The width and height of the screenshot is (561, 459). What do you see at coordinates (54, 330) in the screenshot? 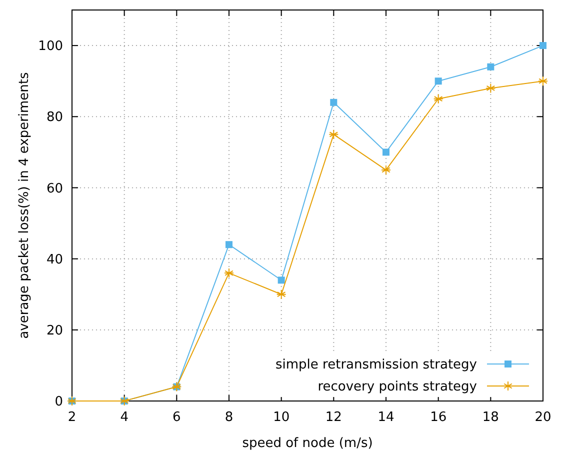
I see `y-tick-label: 20` at bounding box center [54, 330].